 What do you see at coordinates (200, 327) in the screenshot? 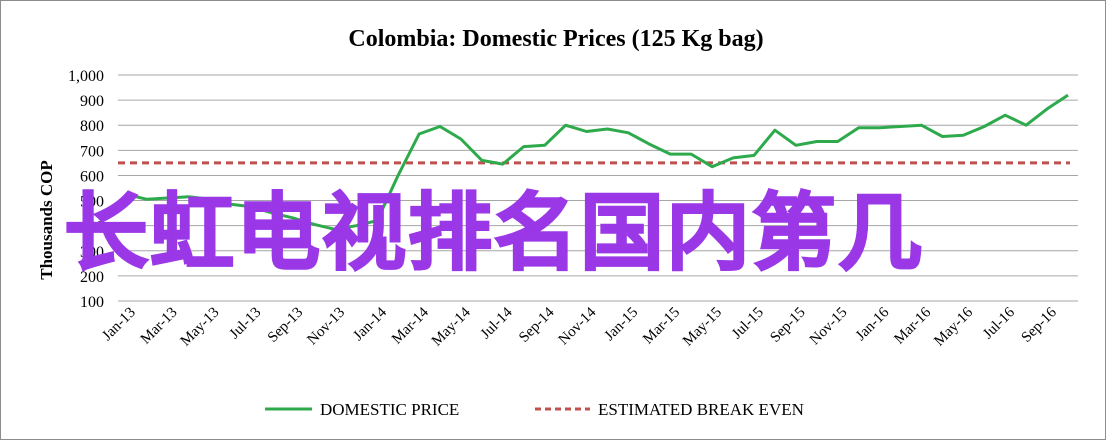
I see `x-tick-label: May-13` at bounding box center [200, 327].